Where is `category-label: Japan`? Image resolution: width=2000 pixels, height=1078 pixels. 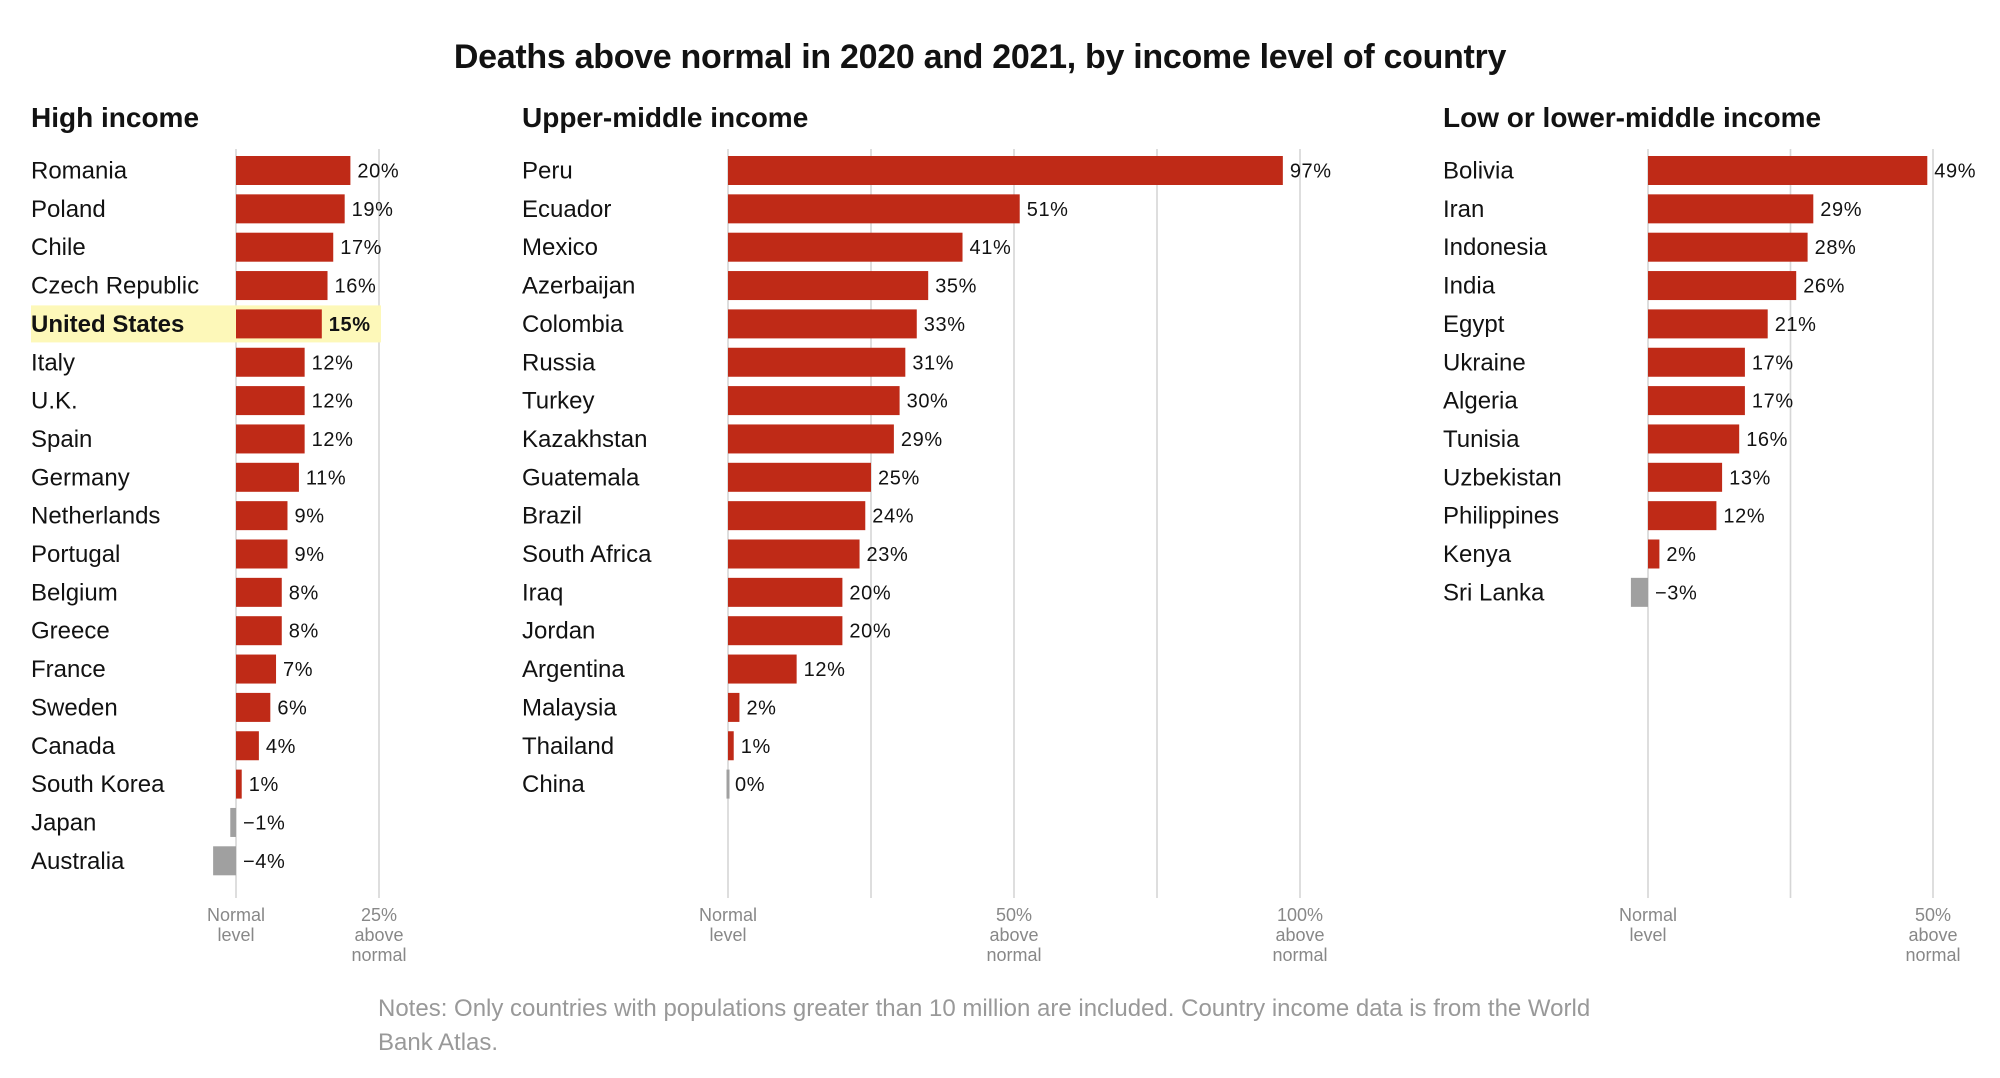
category-label: Japan is located at coordinates (63, 822).